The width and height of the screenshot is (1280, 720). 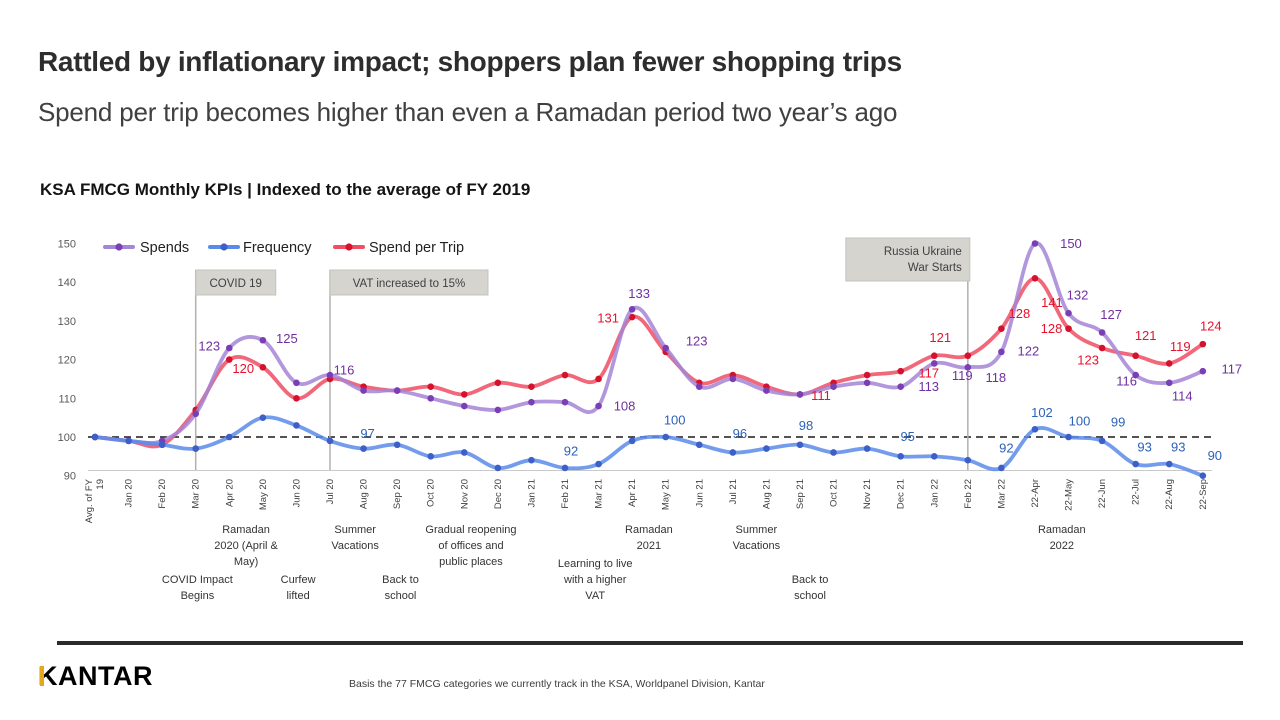 What do you see at coordinates (565, 494) in the screenshot?
I see `x-tick-label: Feb 21` at bounding box center [565, 494].